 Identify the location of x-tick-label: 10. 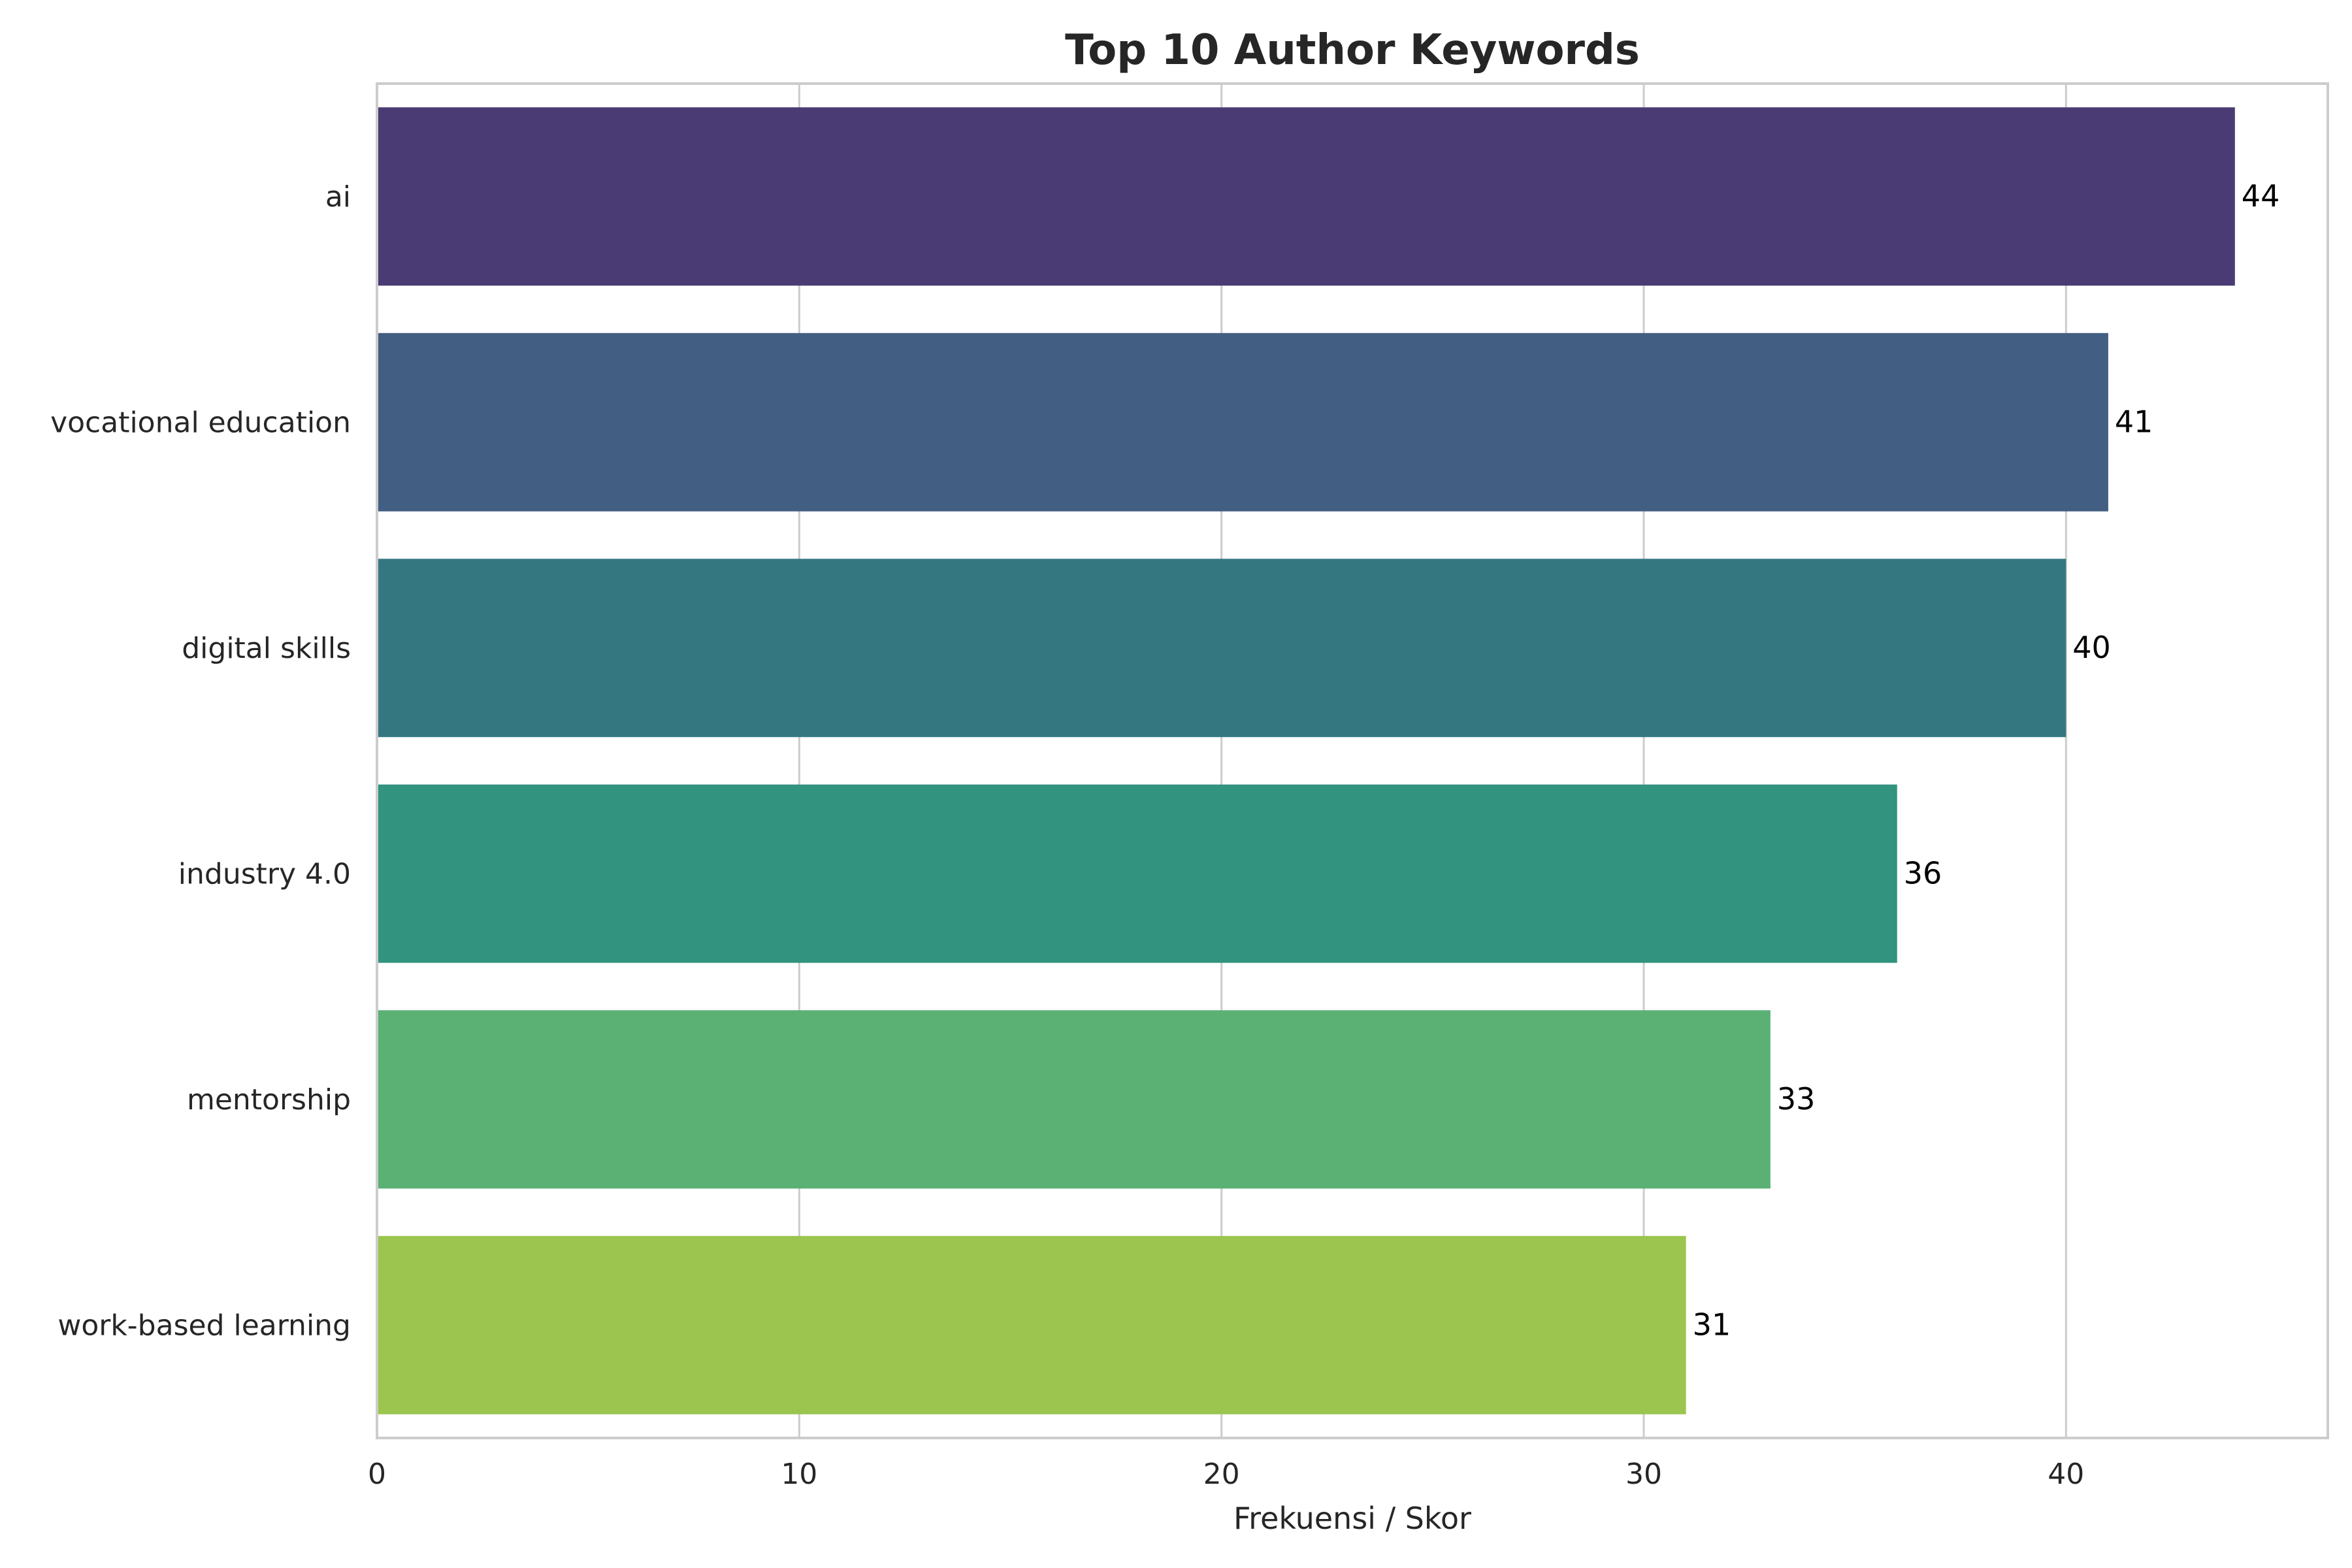
(799, 1474).